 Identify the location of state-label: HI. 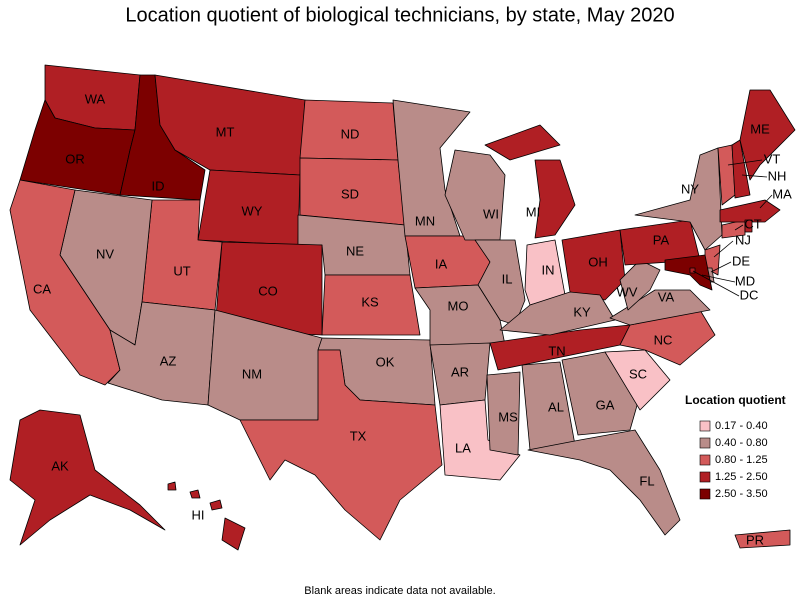
(198, 514).